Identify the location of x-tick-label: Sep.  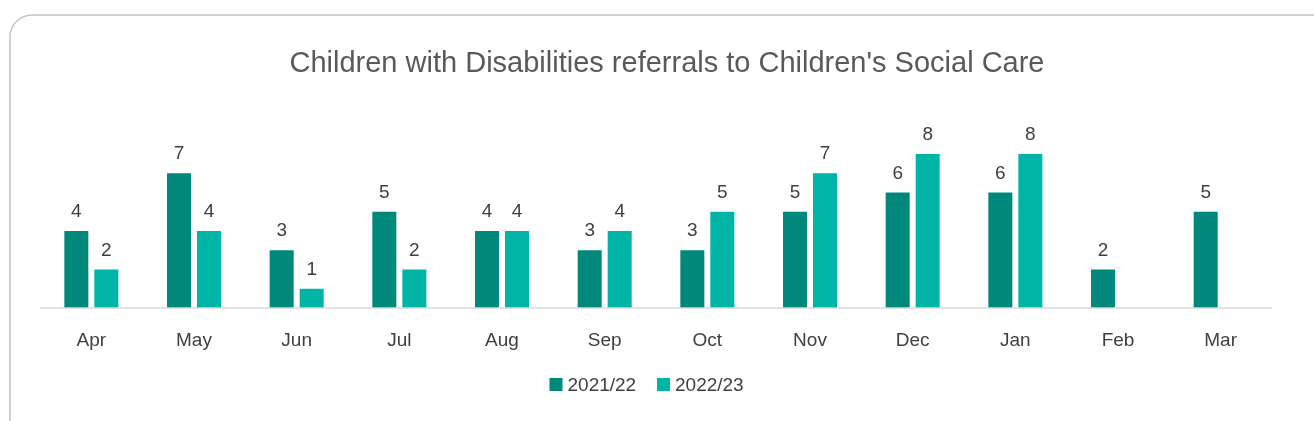
(604, 339).